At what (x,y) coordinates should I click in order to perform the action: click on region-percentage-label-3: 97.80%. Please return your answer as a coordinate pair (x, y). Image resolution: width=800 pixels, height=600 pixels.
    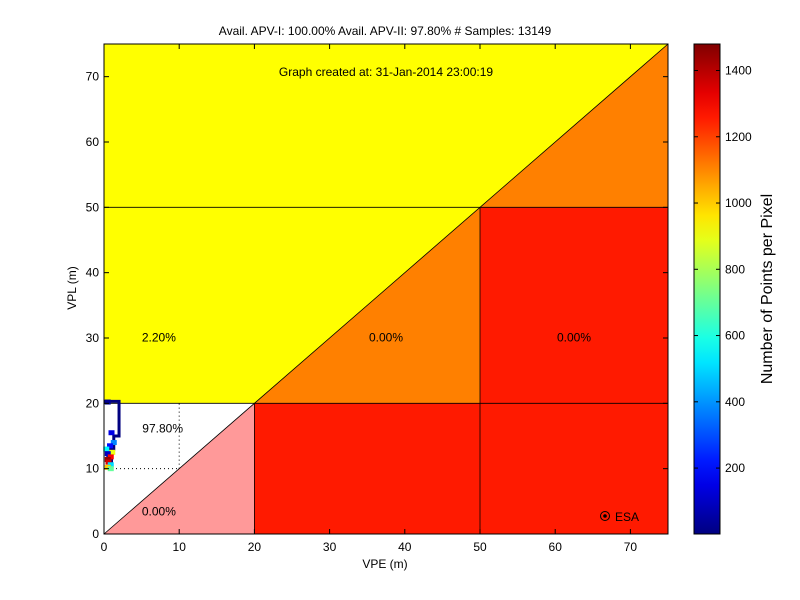
    Looking at the image, I should click on (162, 429).